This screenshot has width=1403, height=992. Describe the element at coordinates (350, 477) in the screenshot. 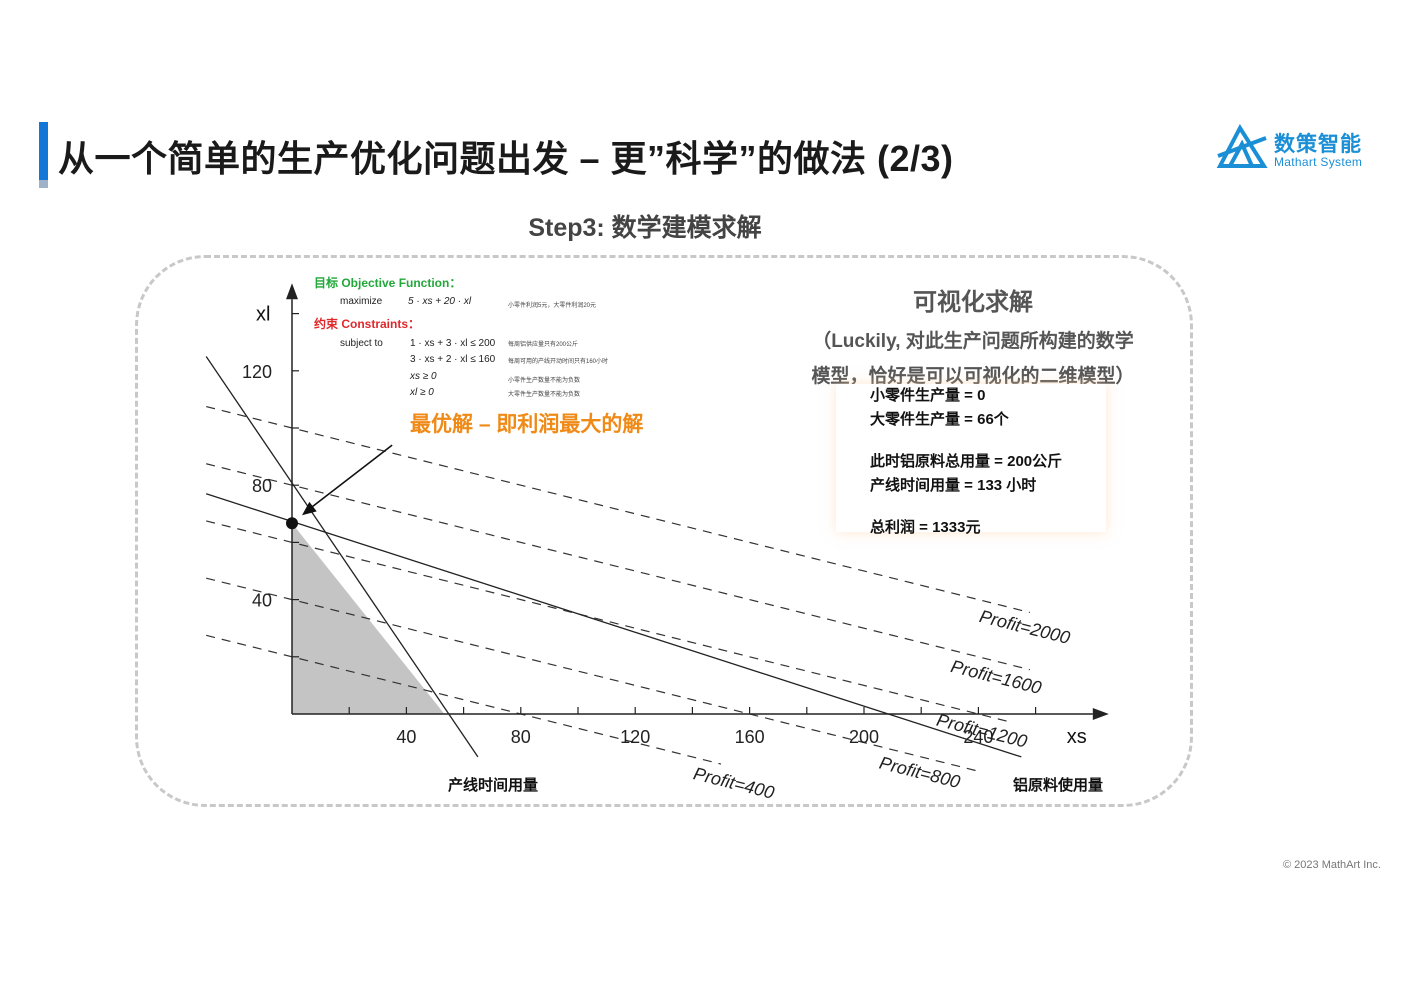

I see `optimal-pointer-arrow` at that location.